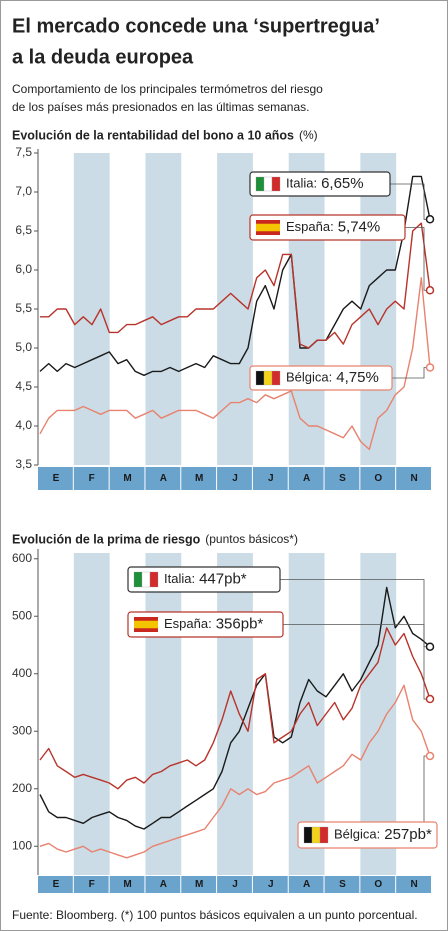  I want to click on y-tick-label: 200, so click(22, 788).